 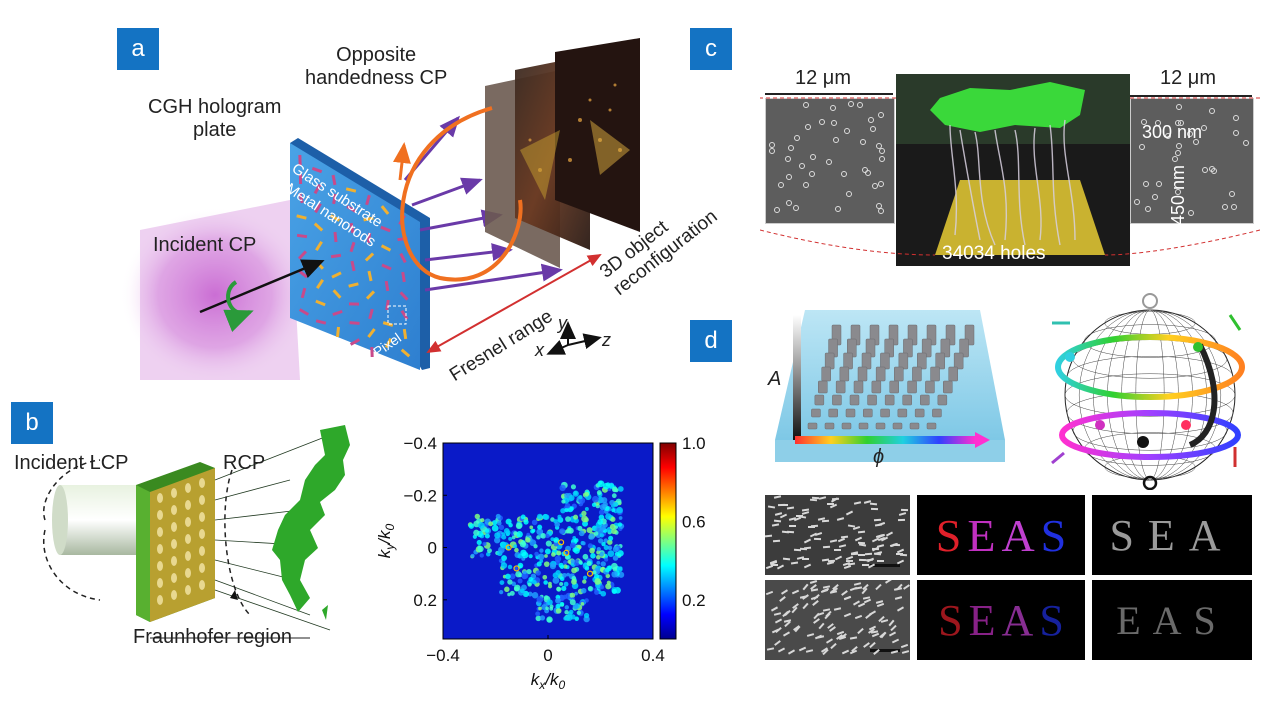 What do you see at coordinates (215, 118) in the screenshot?
I see `cgh-plate-label: CGH hologram plate` at bounding box center [215, 118].